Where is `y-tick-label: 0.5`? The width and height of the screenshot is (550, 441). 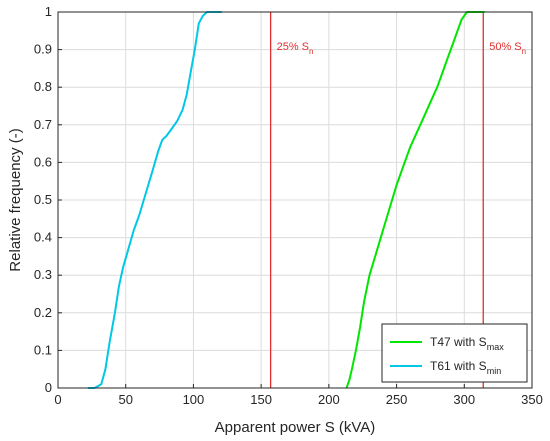 y-tick-label: 0.5 is located at coordinates (43, 199).